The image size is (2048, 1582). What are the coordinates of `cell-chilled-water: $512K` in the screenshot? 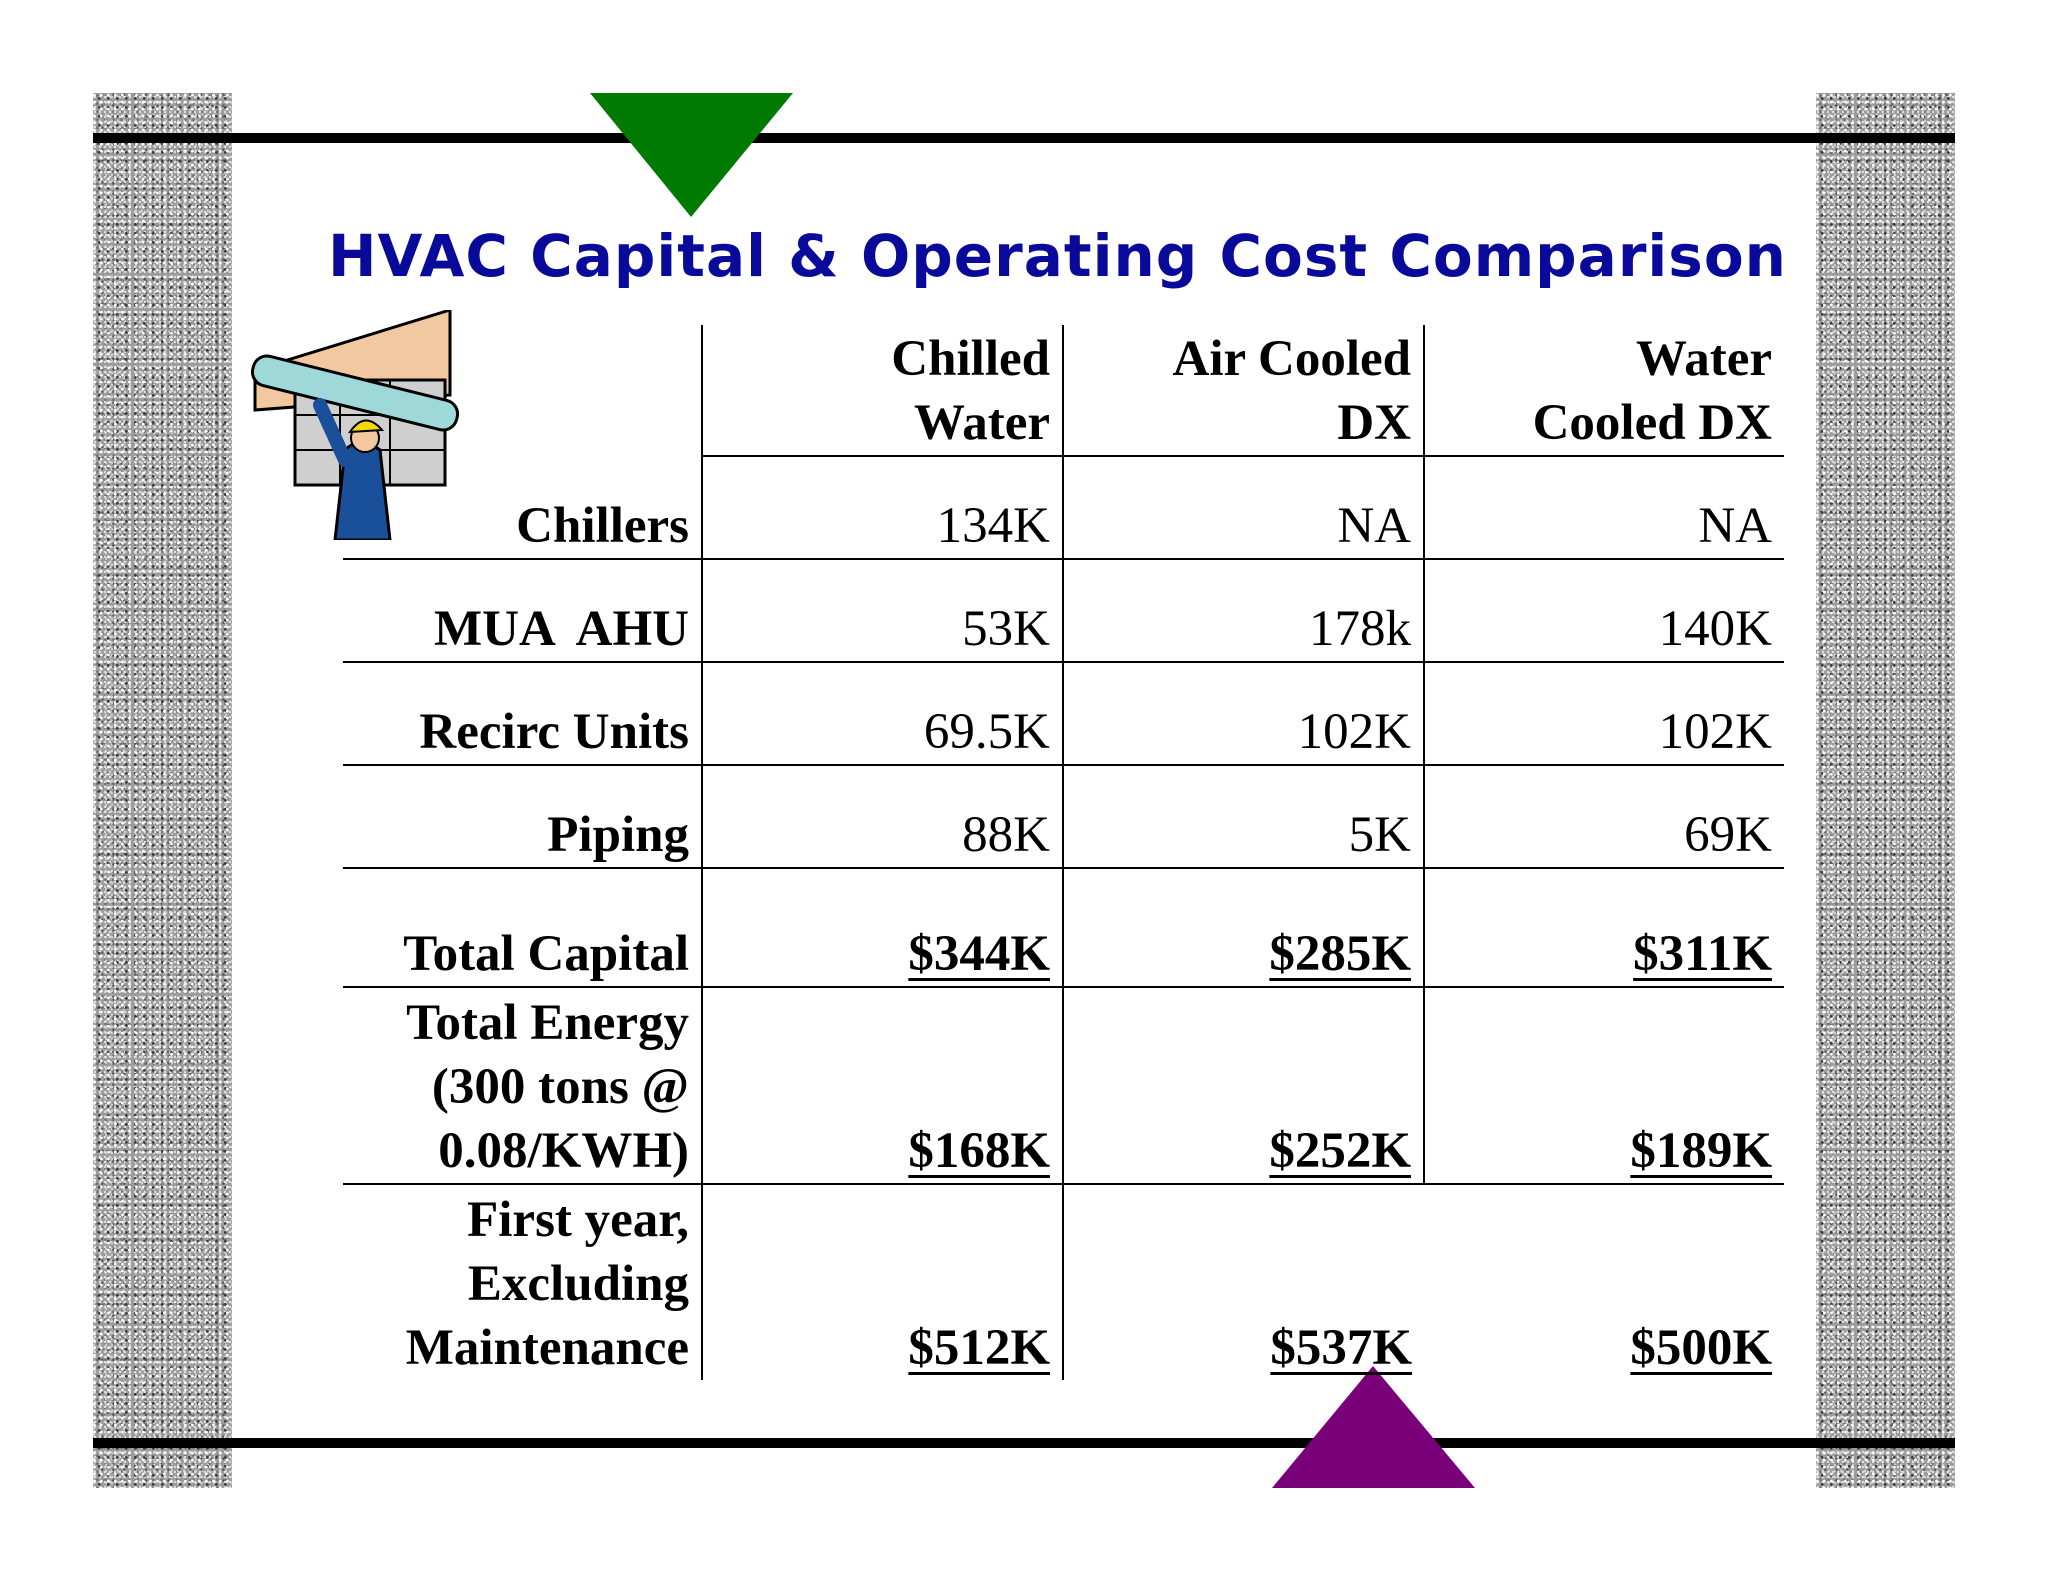 It's located at (882, 1282).